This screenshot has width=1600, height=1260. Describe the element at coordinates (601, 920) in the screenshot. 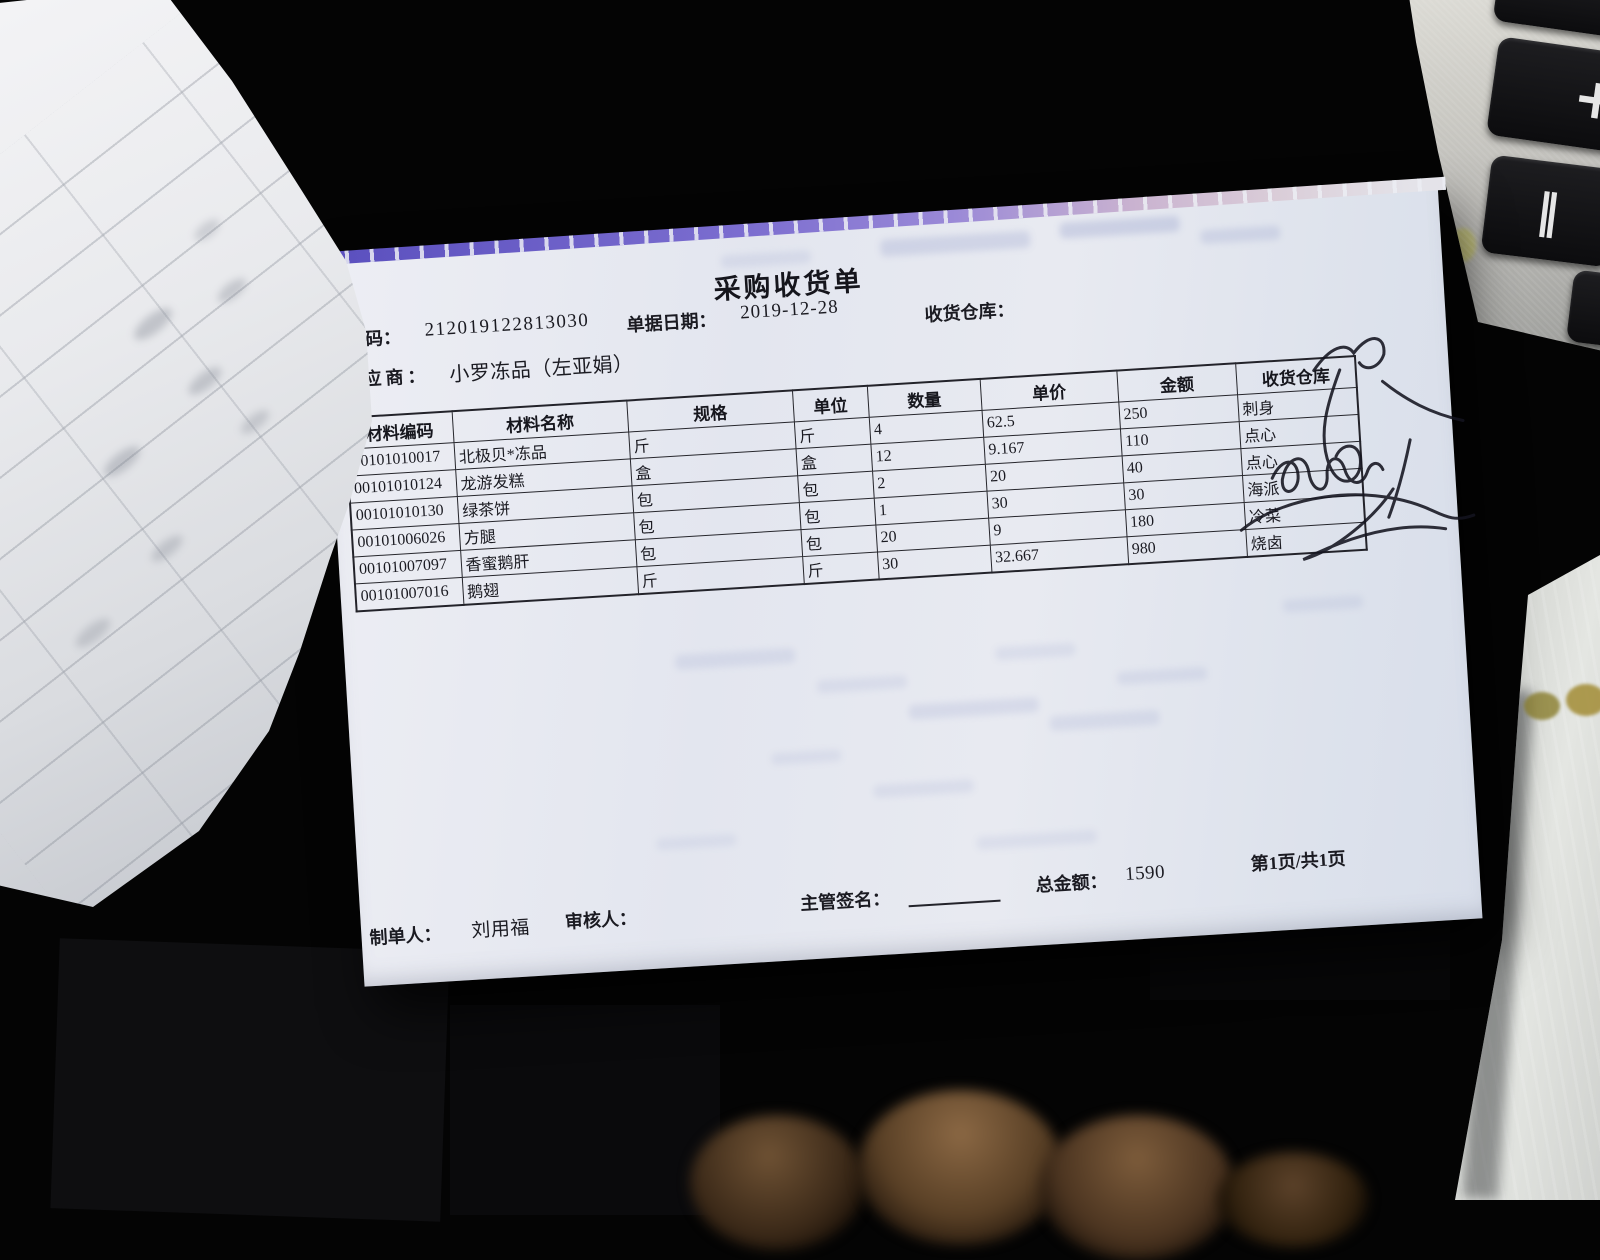

I see `auditor-label: 审核人：` at that location.